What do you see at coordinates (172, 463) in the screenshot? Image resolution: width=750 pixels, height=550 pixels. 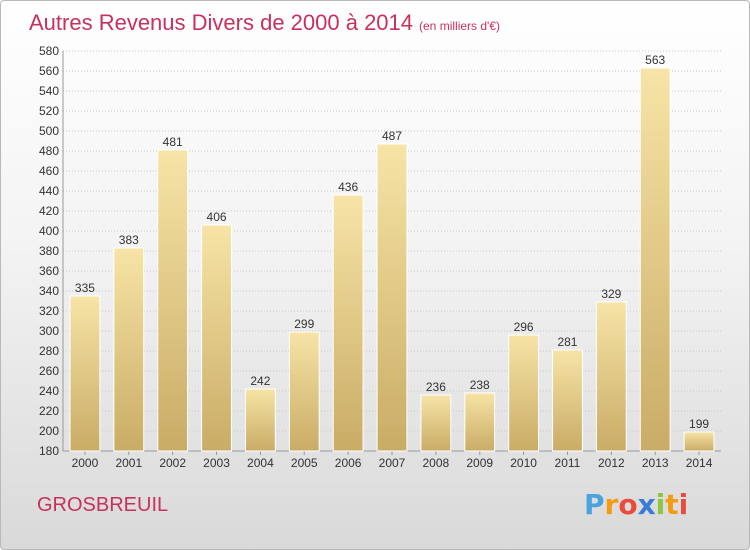 I see `x-tick-label: 2002` at bounding box center [172, 463].